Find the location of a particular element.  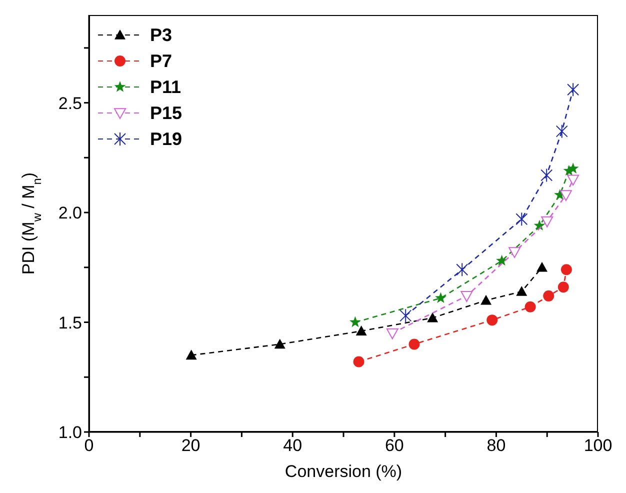

x-axis-title: Conversion (%) is located at coordinates (343, 471).